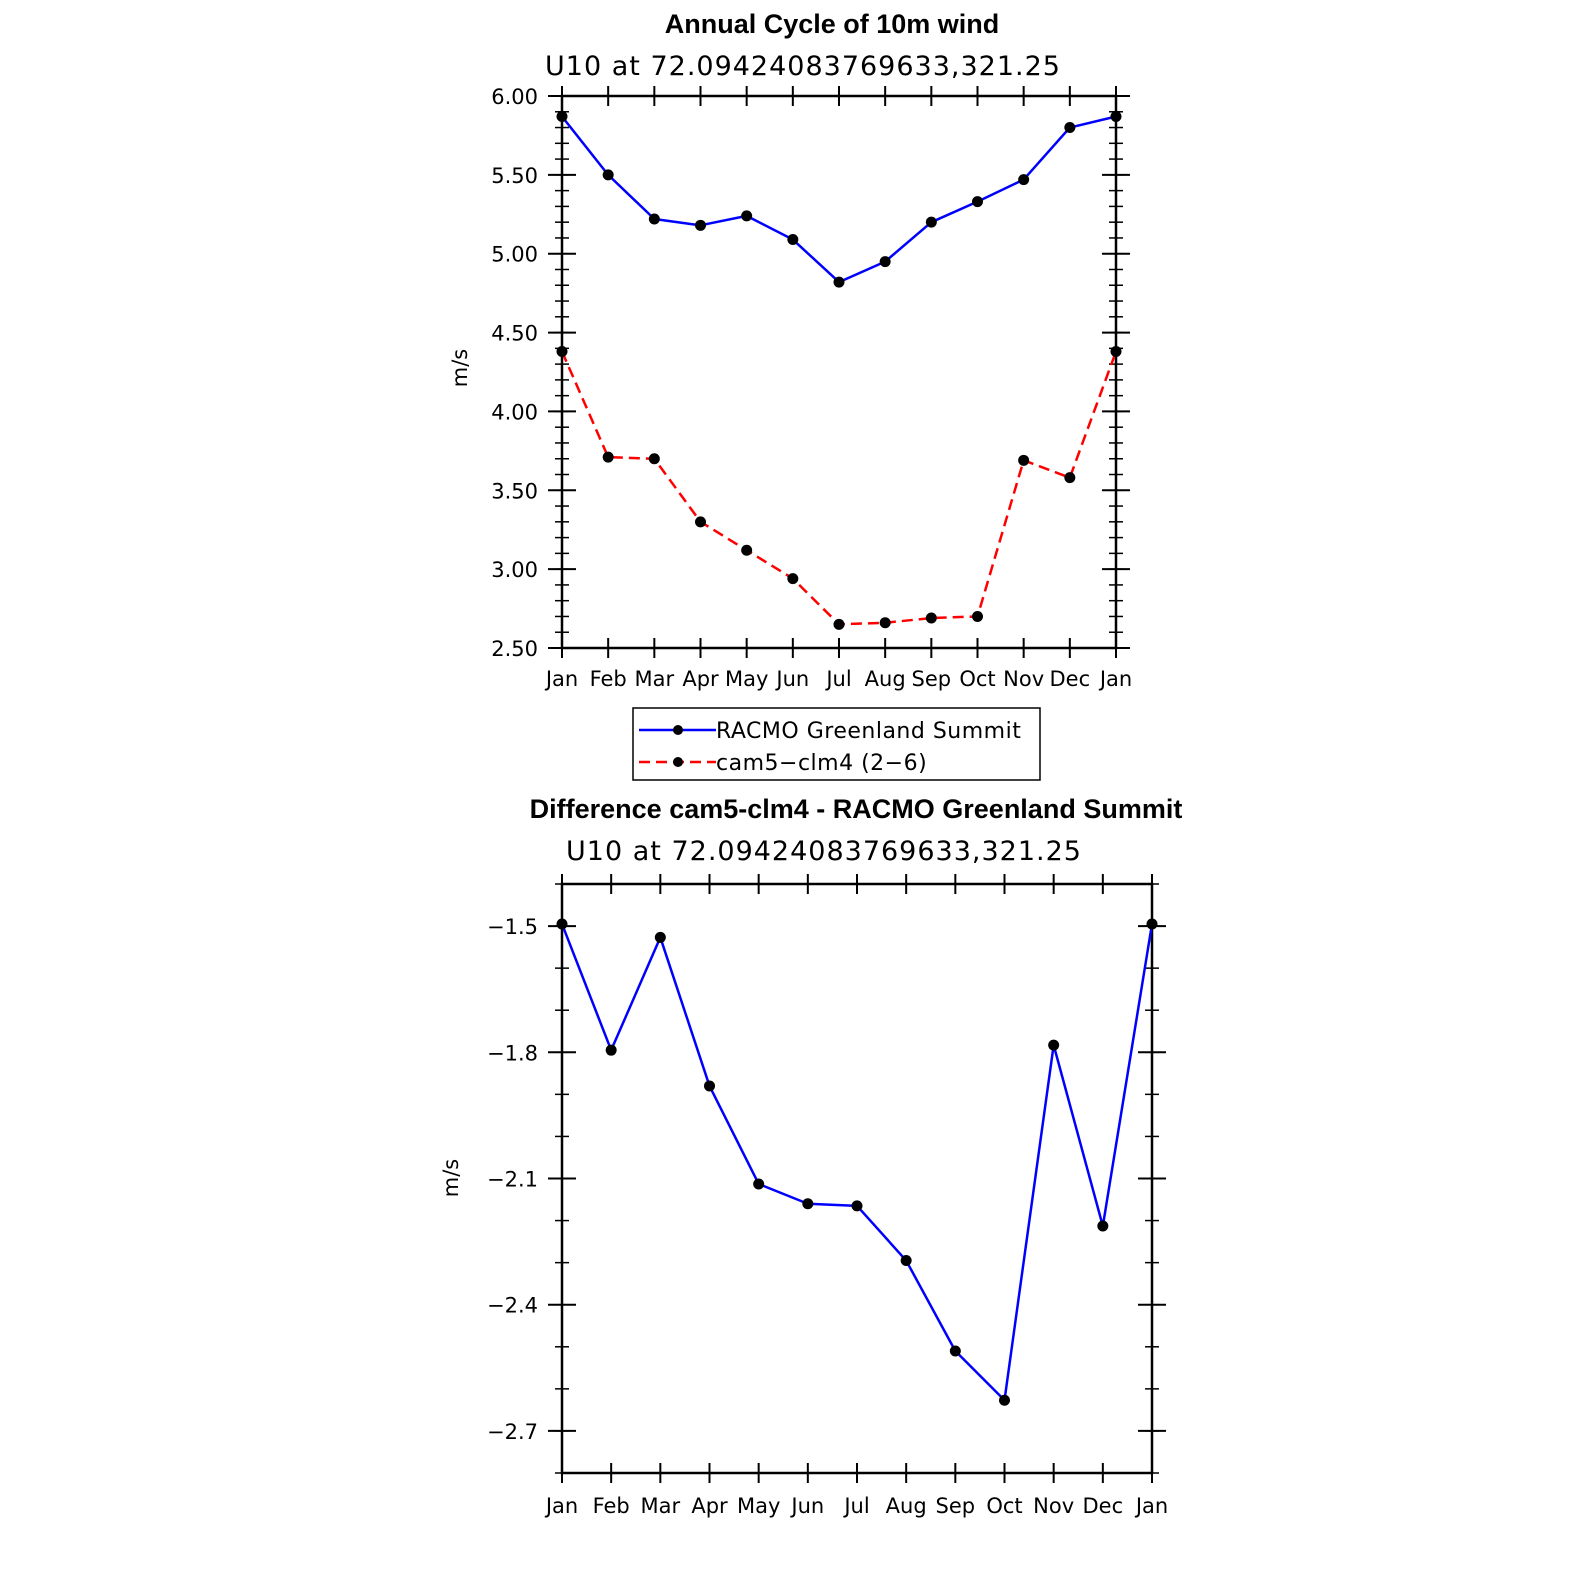  What do you see at coordinates (514, 491) in the screenshot?
I see `y-tick-label: 3.50` at bounding box center [514, 491].